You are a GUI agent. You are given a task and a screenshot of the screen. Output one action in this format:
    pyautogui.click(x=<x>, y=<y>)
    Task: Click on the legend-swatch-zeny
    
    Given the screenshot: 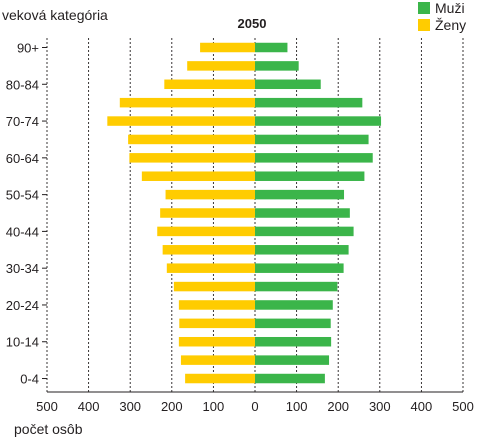 What is the action you would take?
    pyautogui.click(x=424, y=25)
    